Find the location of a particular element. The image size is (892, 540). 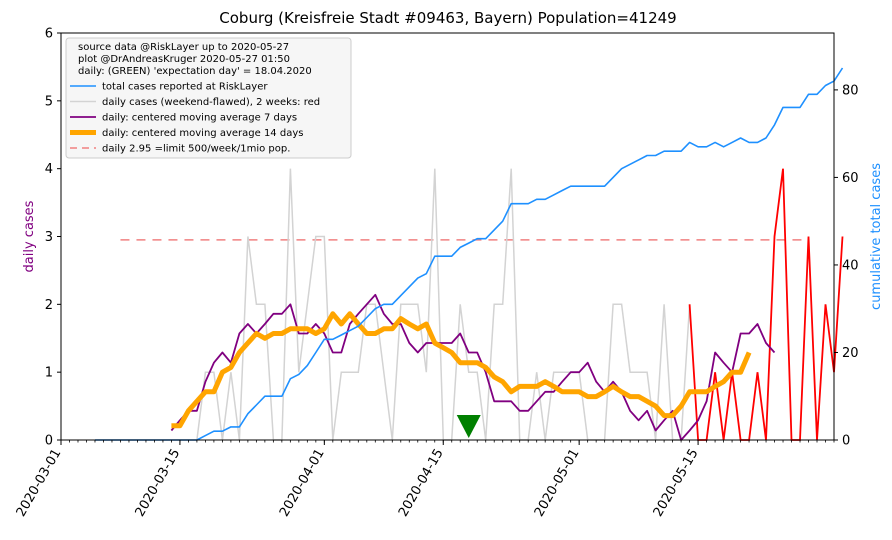

daily-cases-recent-line is located at coordinates (766, 304).